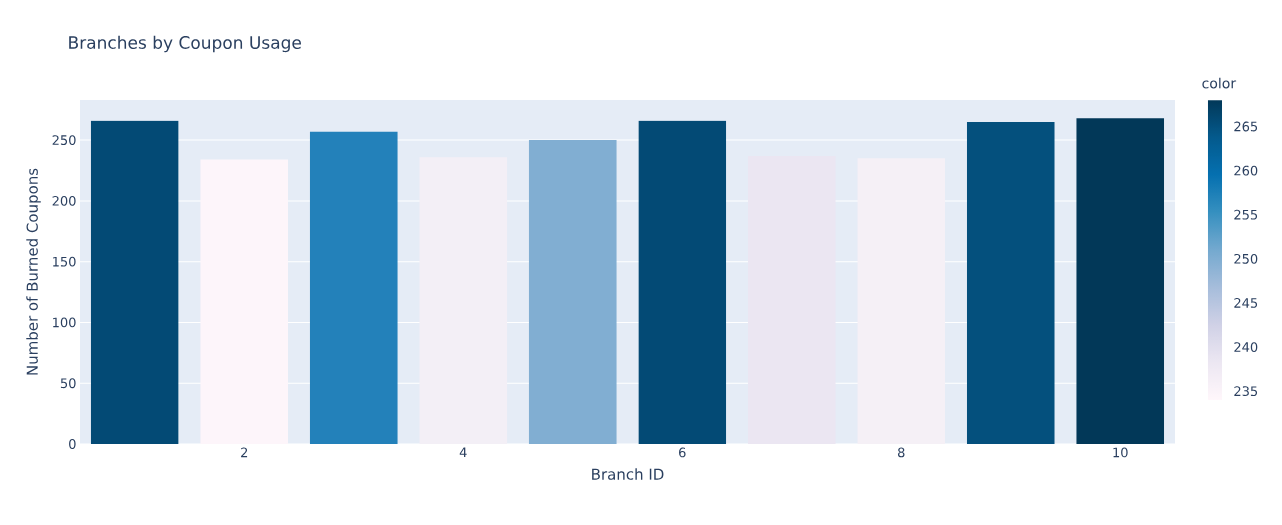 Image resolution: width=1282 pixels, height=525 pixels. I want to click on x-tick-label: 8, so click(901, 452).